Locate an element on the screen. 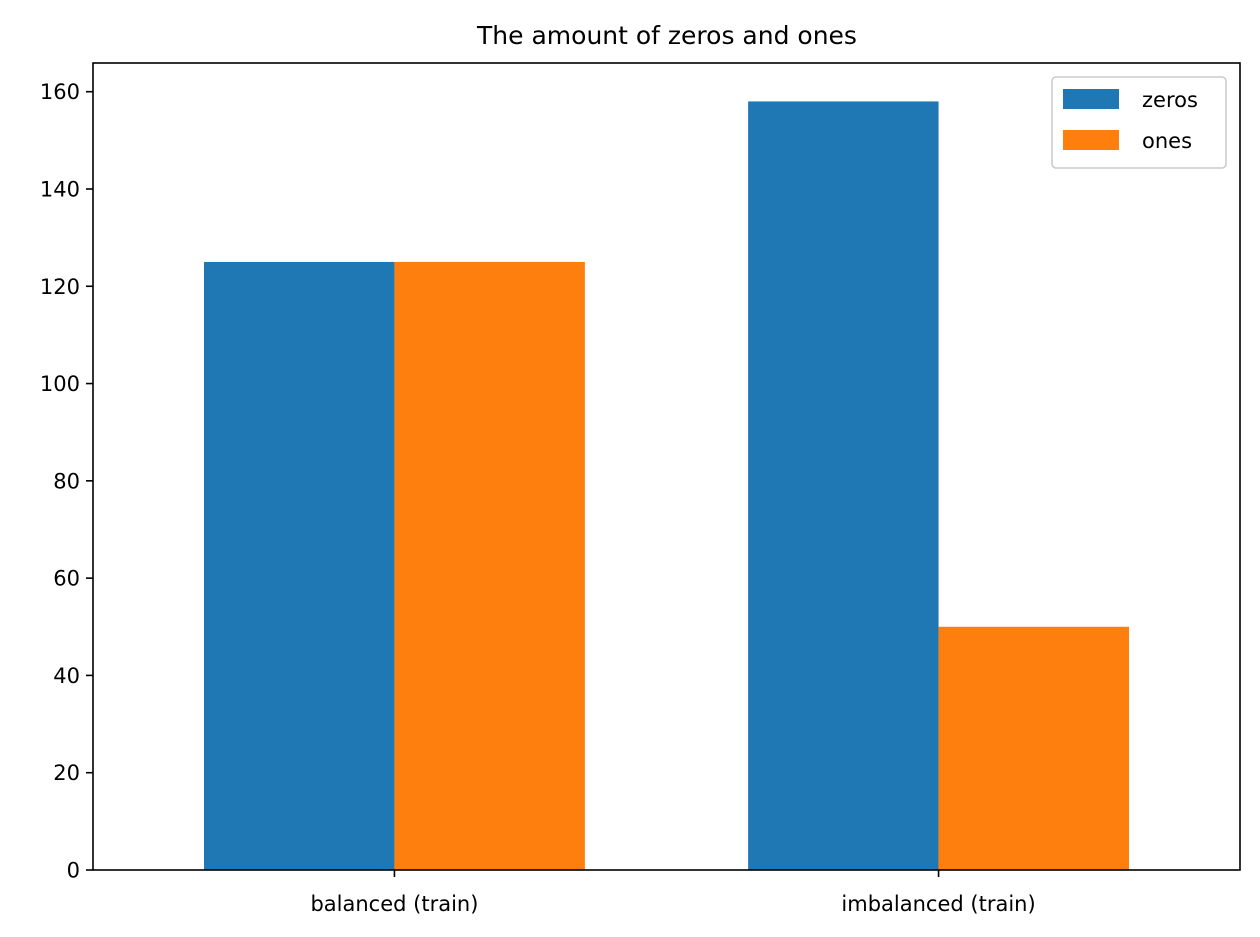  y-tick-label: 160 is located at coordinates (60, 92).